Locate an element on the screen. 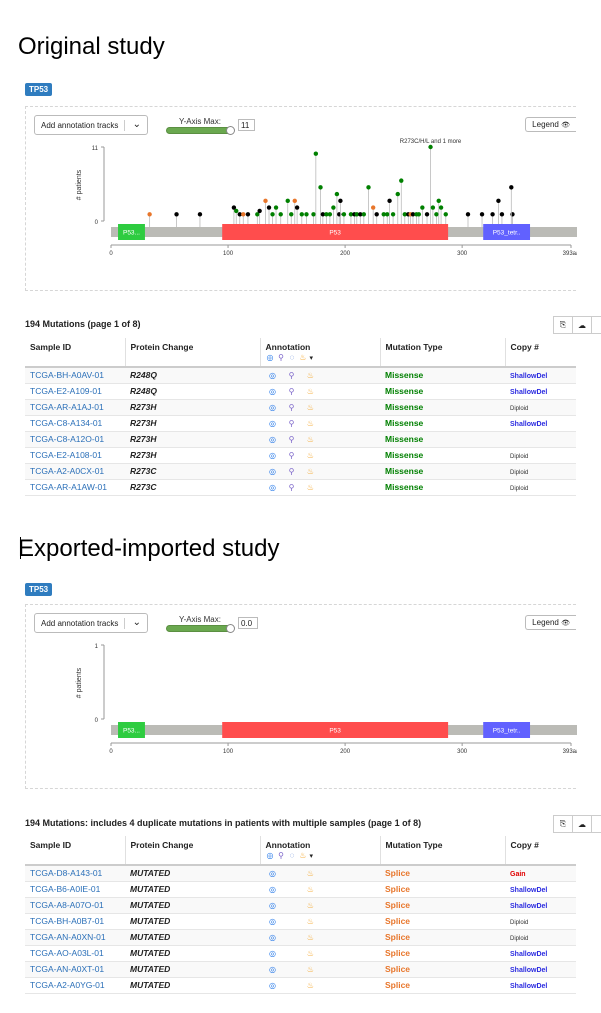 Image resolution: width=601 pixels, height=1013 pixels. mutation-type-header: Mutation Type is located at coordinates (442, 851).